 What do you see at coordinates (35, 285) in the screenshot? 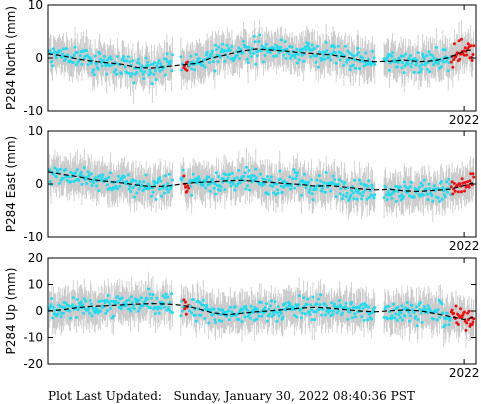
I see `y-tick-label: 10` at bounding box center [35, 285].